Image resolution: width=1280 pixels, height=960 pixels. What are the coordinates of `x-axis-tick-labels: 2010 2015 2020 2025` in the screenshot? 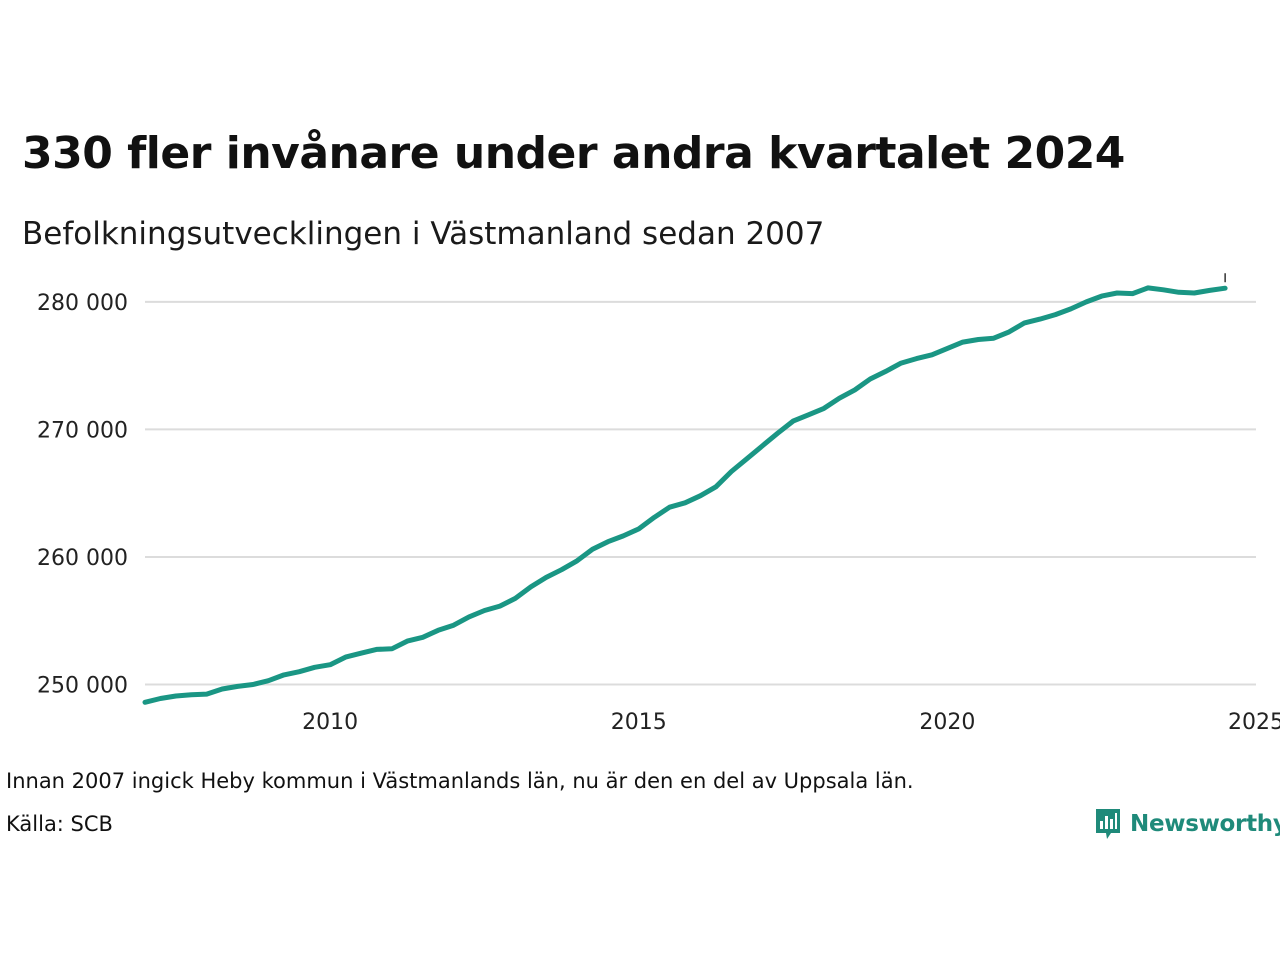 It's located at (791, 722).